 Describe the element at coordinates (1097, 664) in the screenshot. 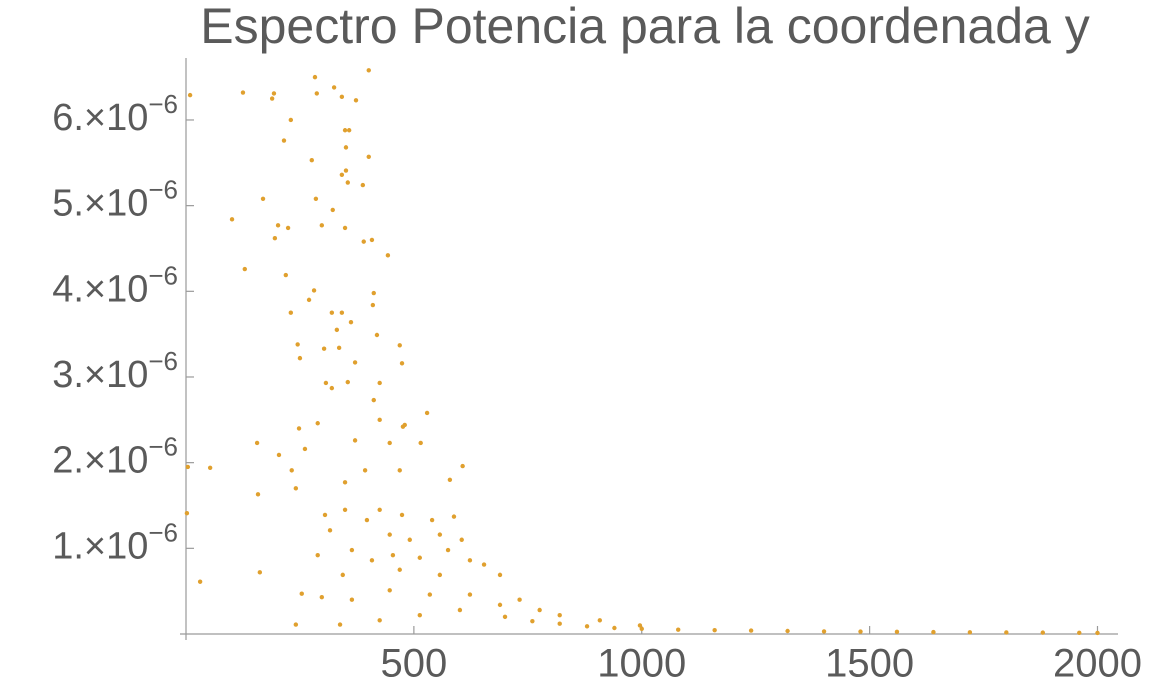

I see `x-tick-label: 2000` at that location.